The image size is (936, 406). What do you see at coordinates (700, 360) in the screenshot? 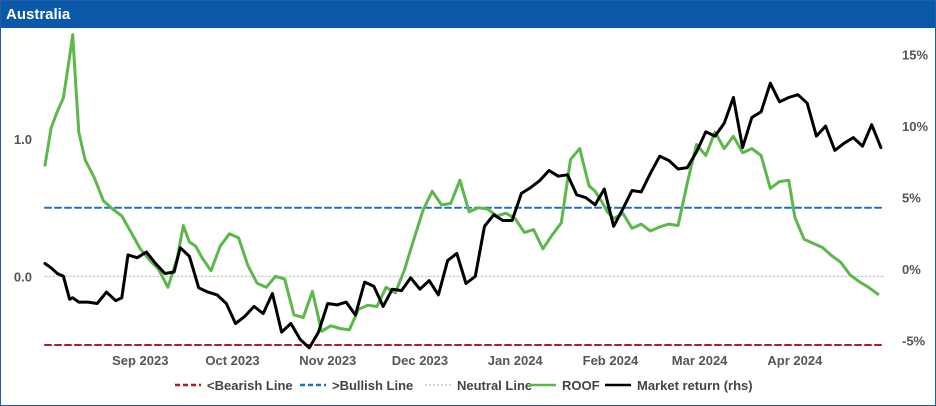
I see `x-tick-label: Mar 2024` at bounding box center [700, 360].